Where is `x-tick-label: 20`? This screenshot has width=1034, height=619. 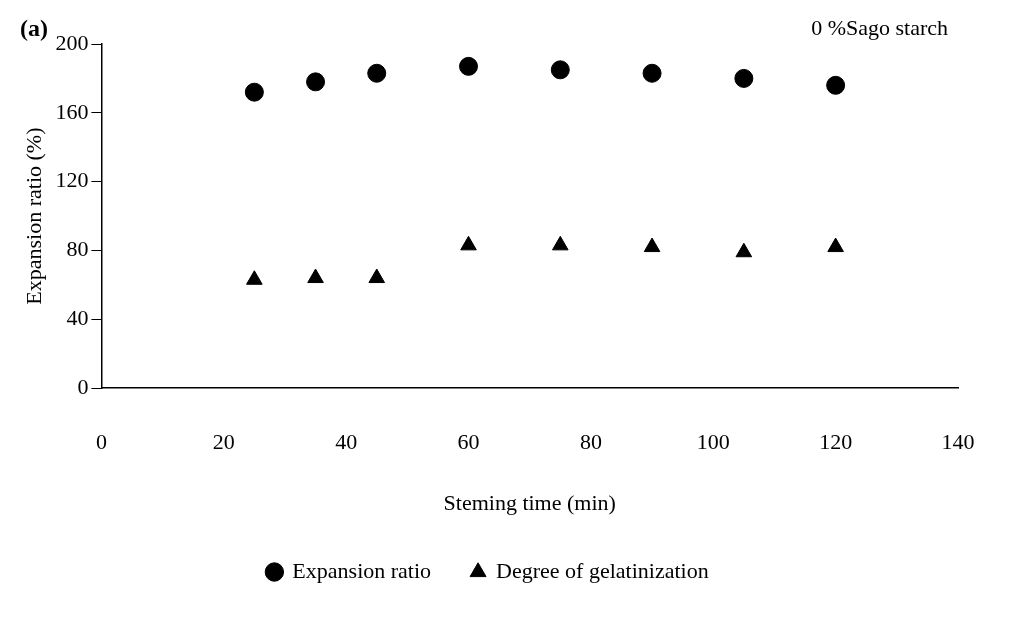 x-tick-label: 20 is located at coordinates (223, 442).